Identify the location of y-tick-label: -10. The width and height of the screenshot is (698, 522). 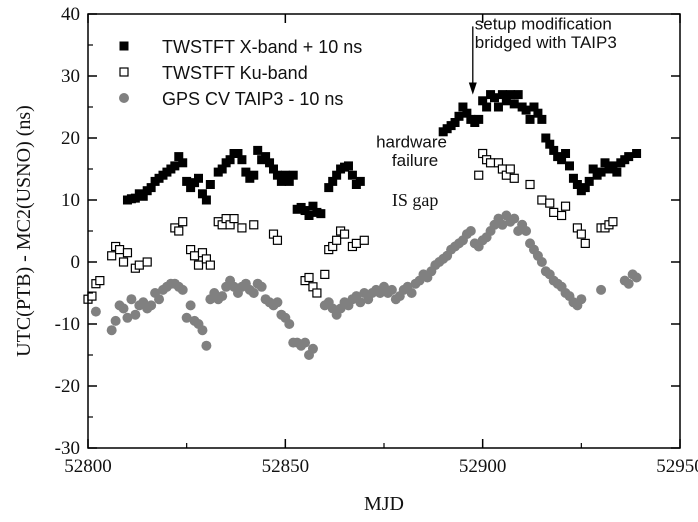
(67, 324).